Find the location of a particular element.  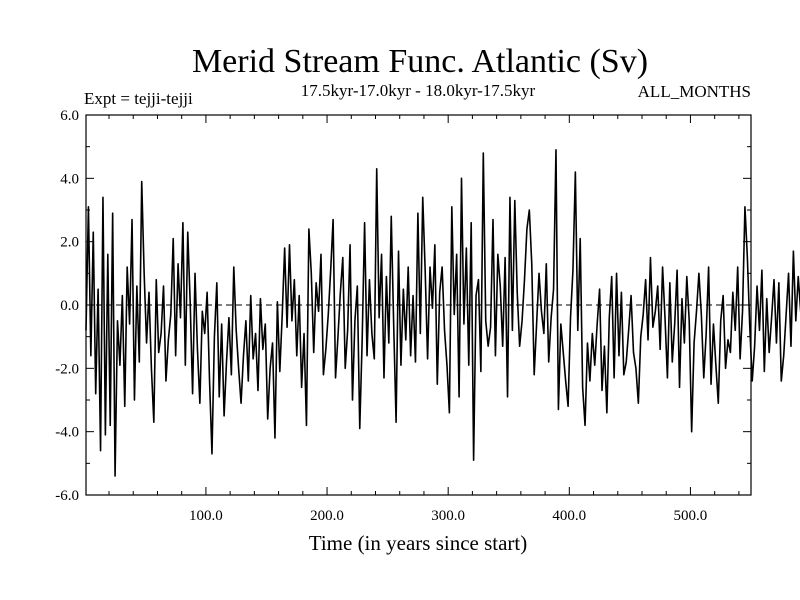

x-tick-label: 200.0 is located at coordinates (327, 516).